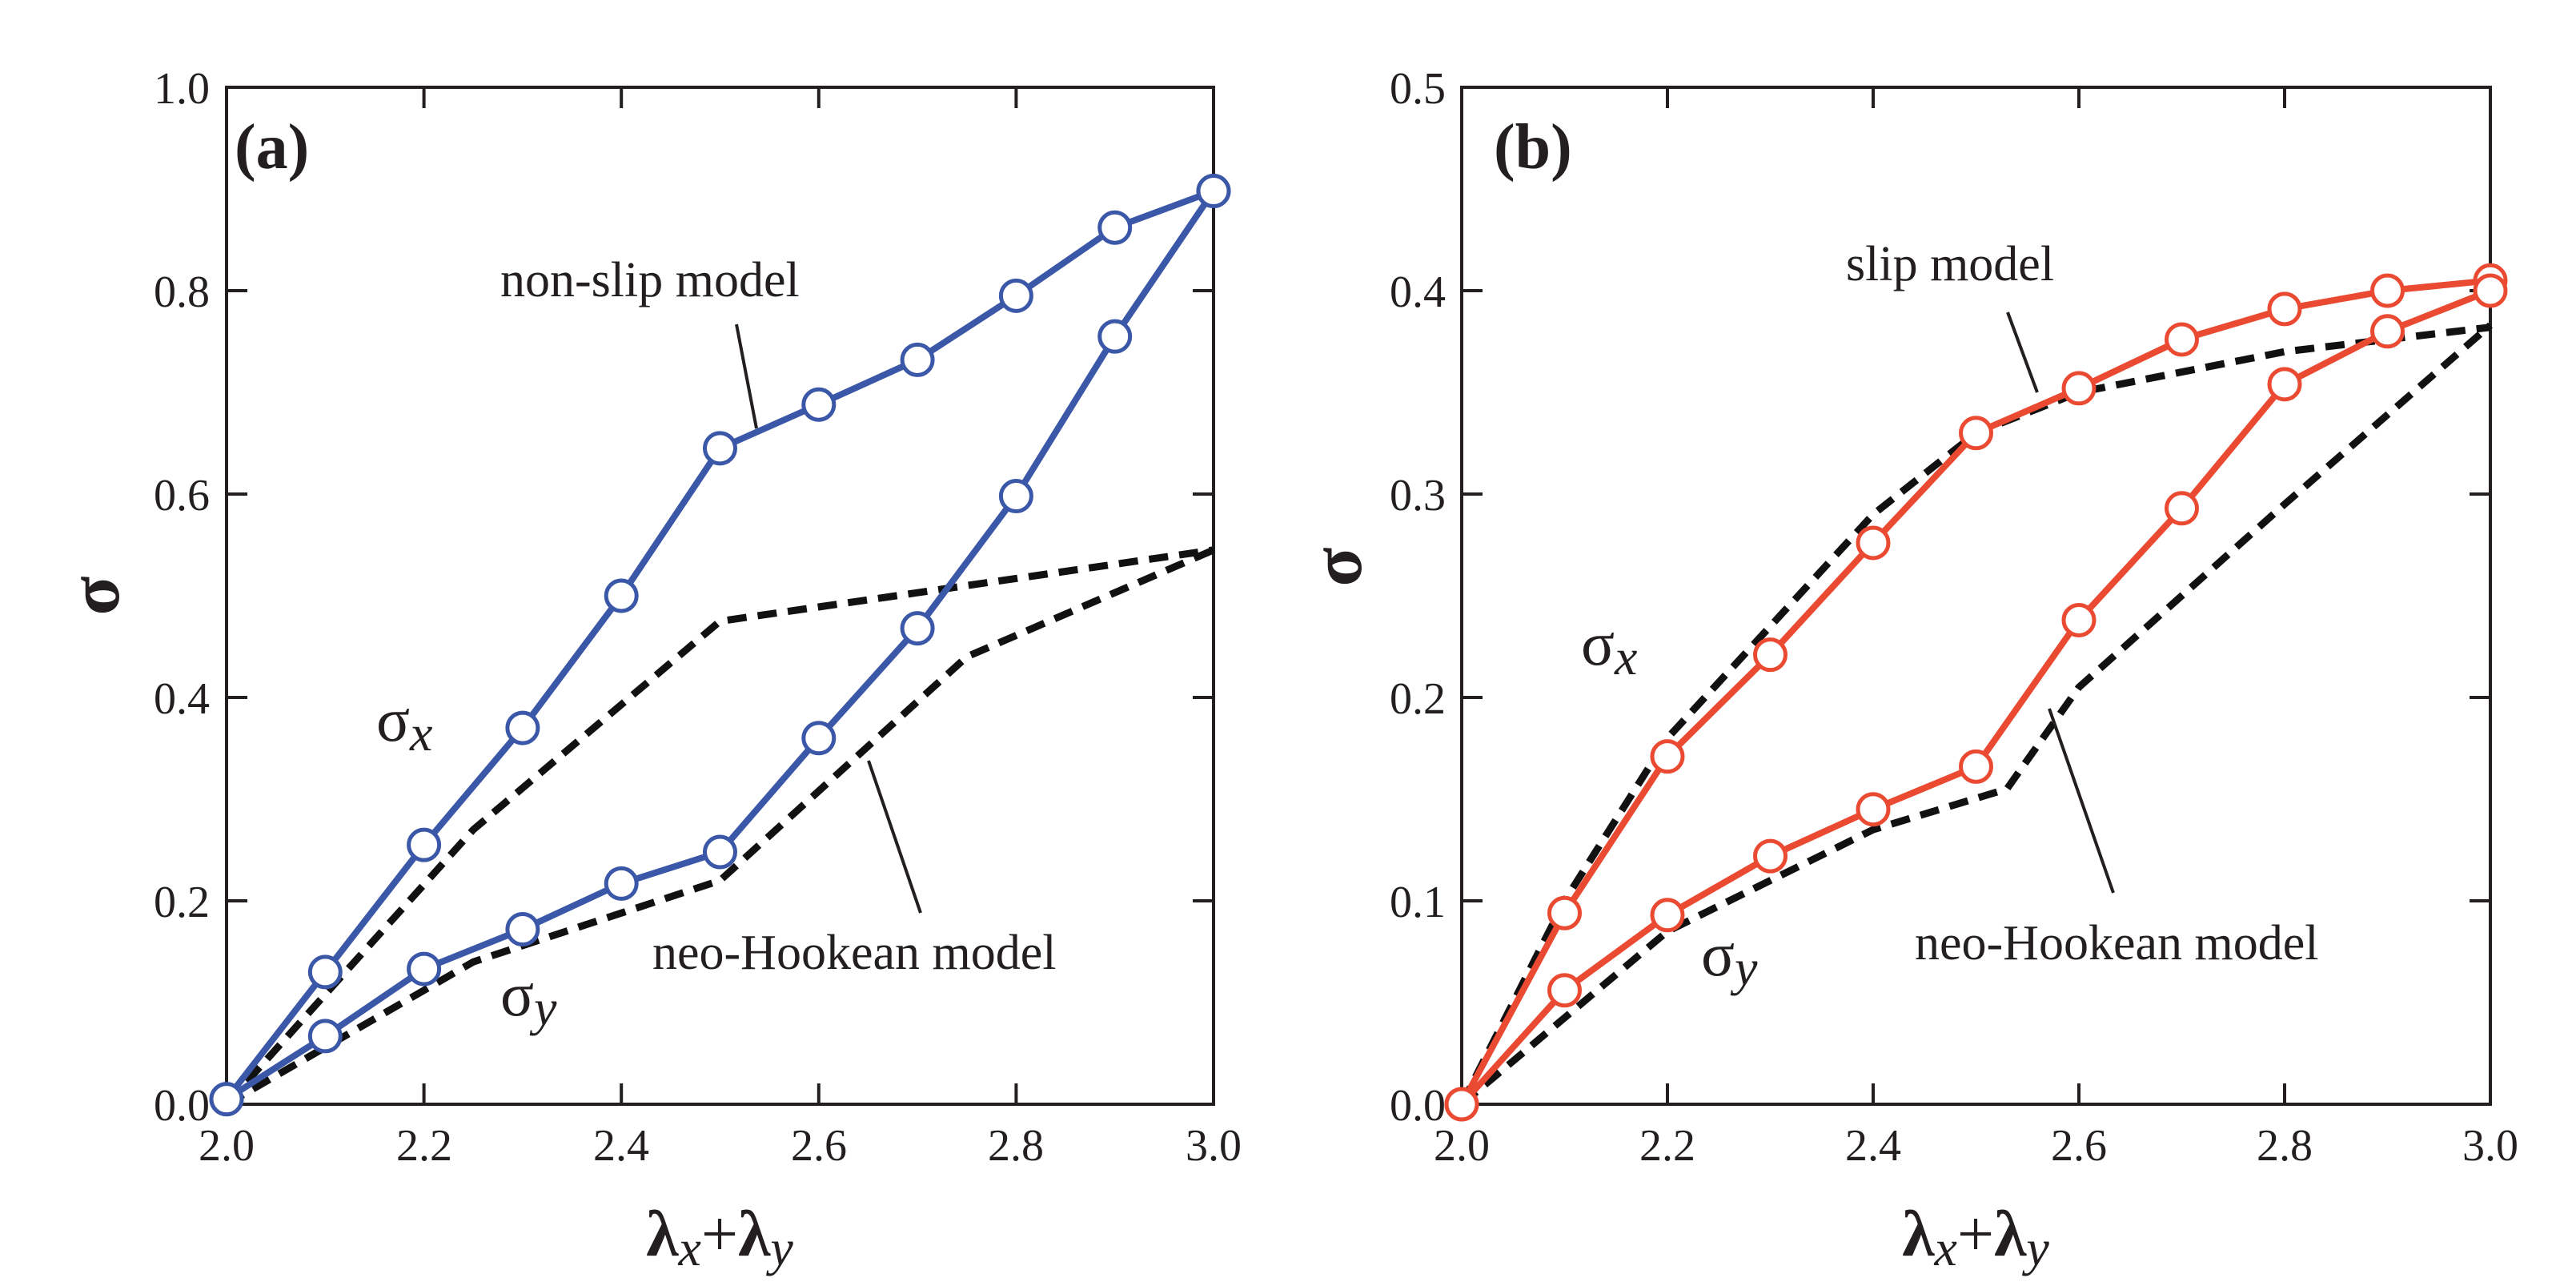 The image size is (2576, 1286). Describe the element at coordinates (1418, 495) in the screenshot. I see `y-tick-label-3: 0.3` at that location.